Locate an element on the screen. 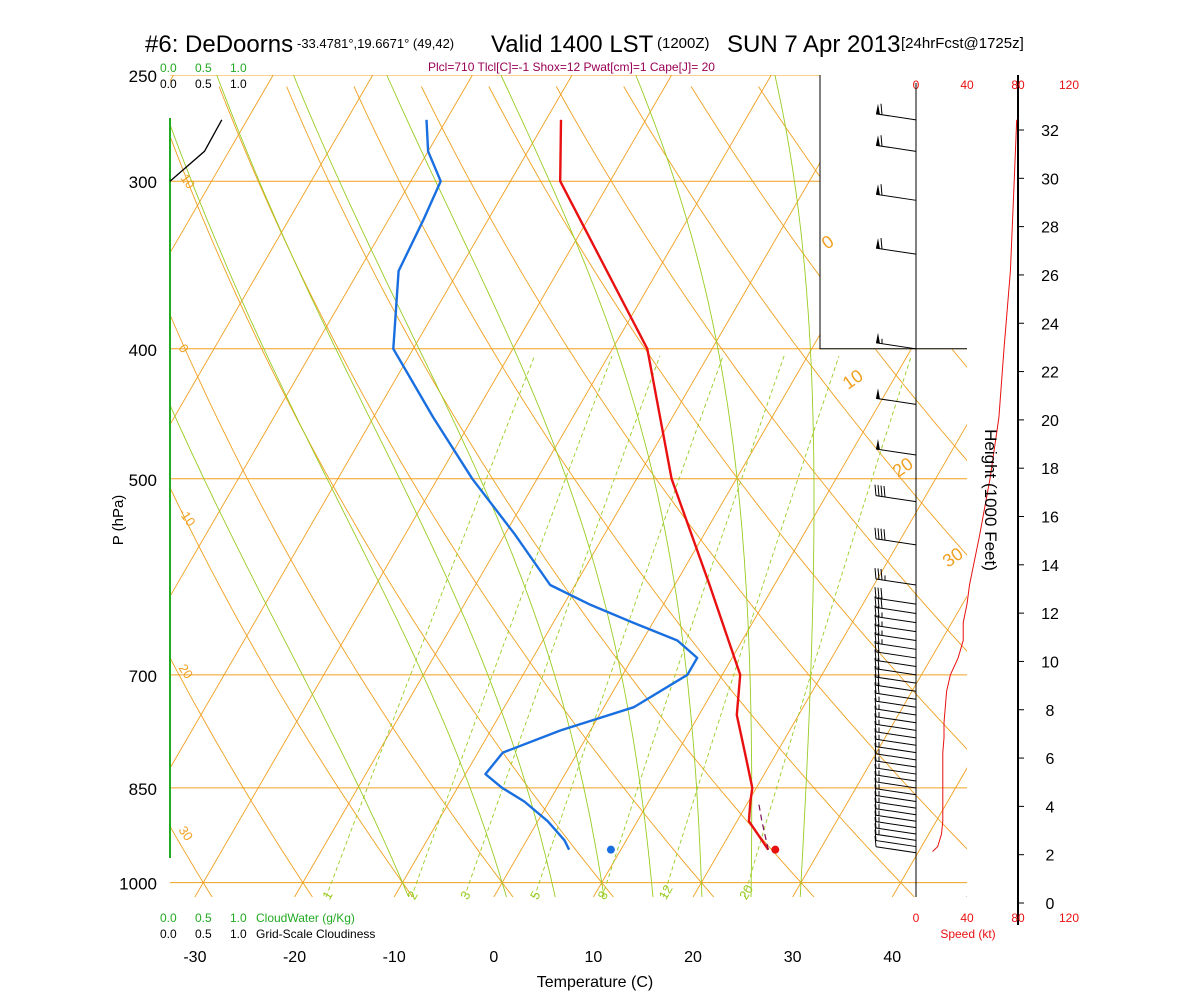 This screenshot has width=1200, height=1005. height-tick-label: 8 is located at coordinates (1050, 711).